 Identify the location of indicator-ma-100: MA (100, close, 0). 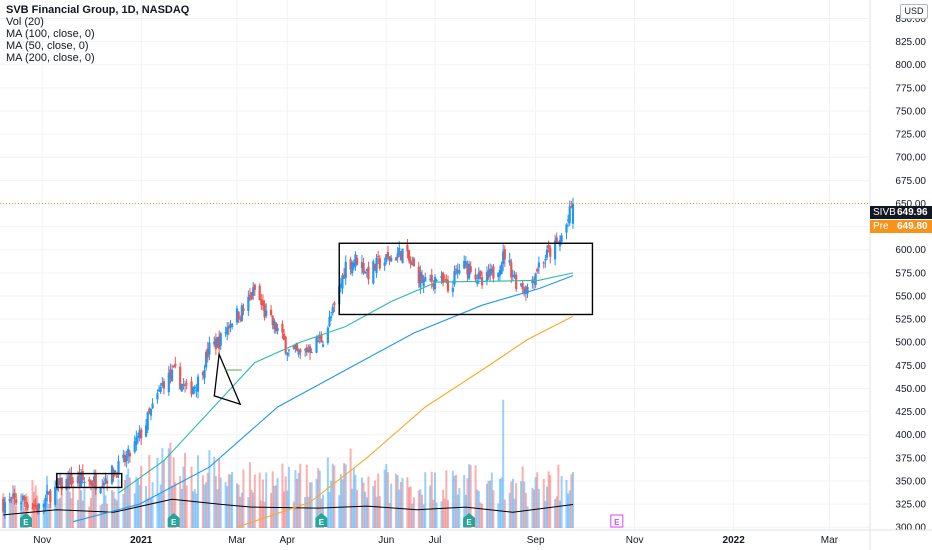
(50, 34).